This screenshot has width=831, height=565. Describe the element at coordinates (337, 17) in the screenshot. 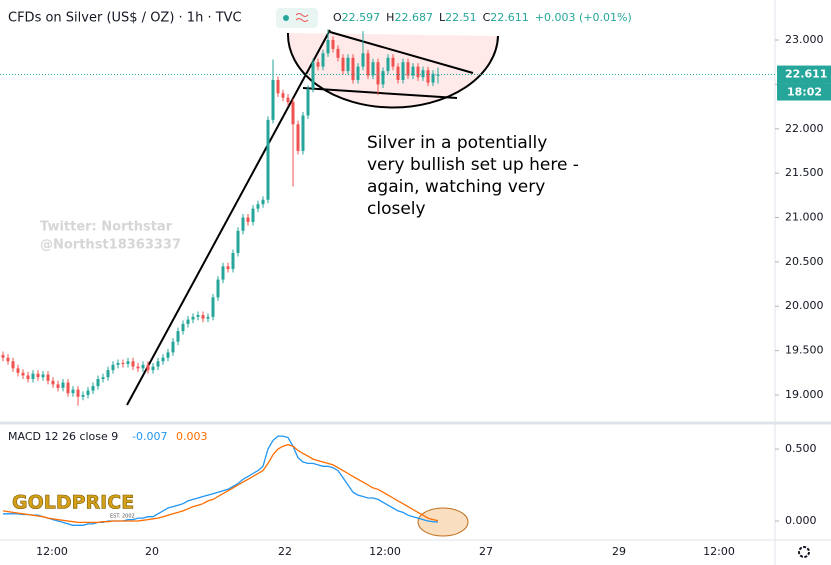

I see `ohlc-prefix: O` at that location.